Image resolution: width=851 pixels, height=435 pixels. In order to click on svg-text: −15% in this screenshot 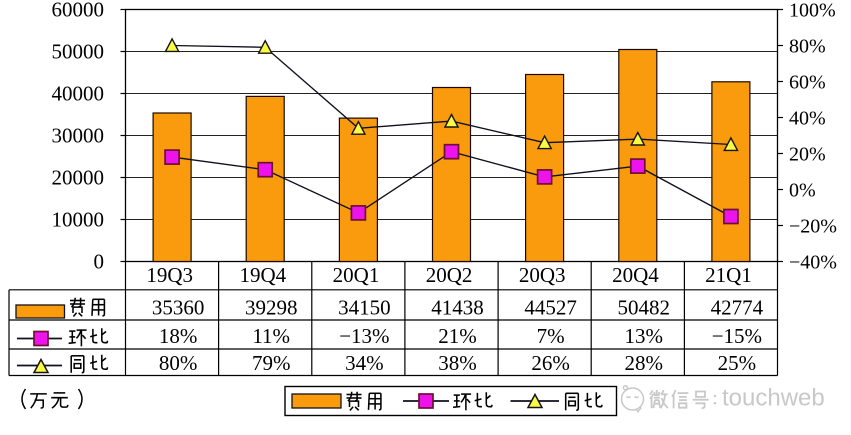, I will do `click(737, 336)`.